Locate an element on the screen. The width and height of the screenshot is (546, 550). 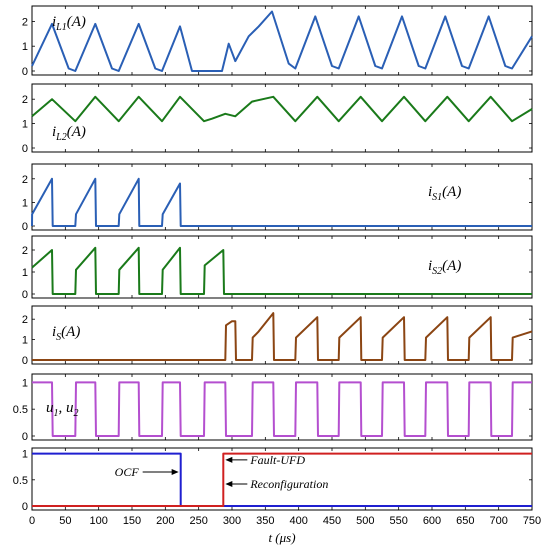
panel-5: 0 1 2 iS(A) is located at coordinates (277, 336).